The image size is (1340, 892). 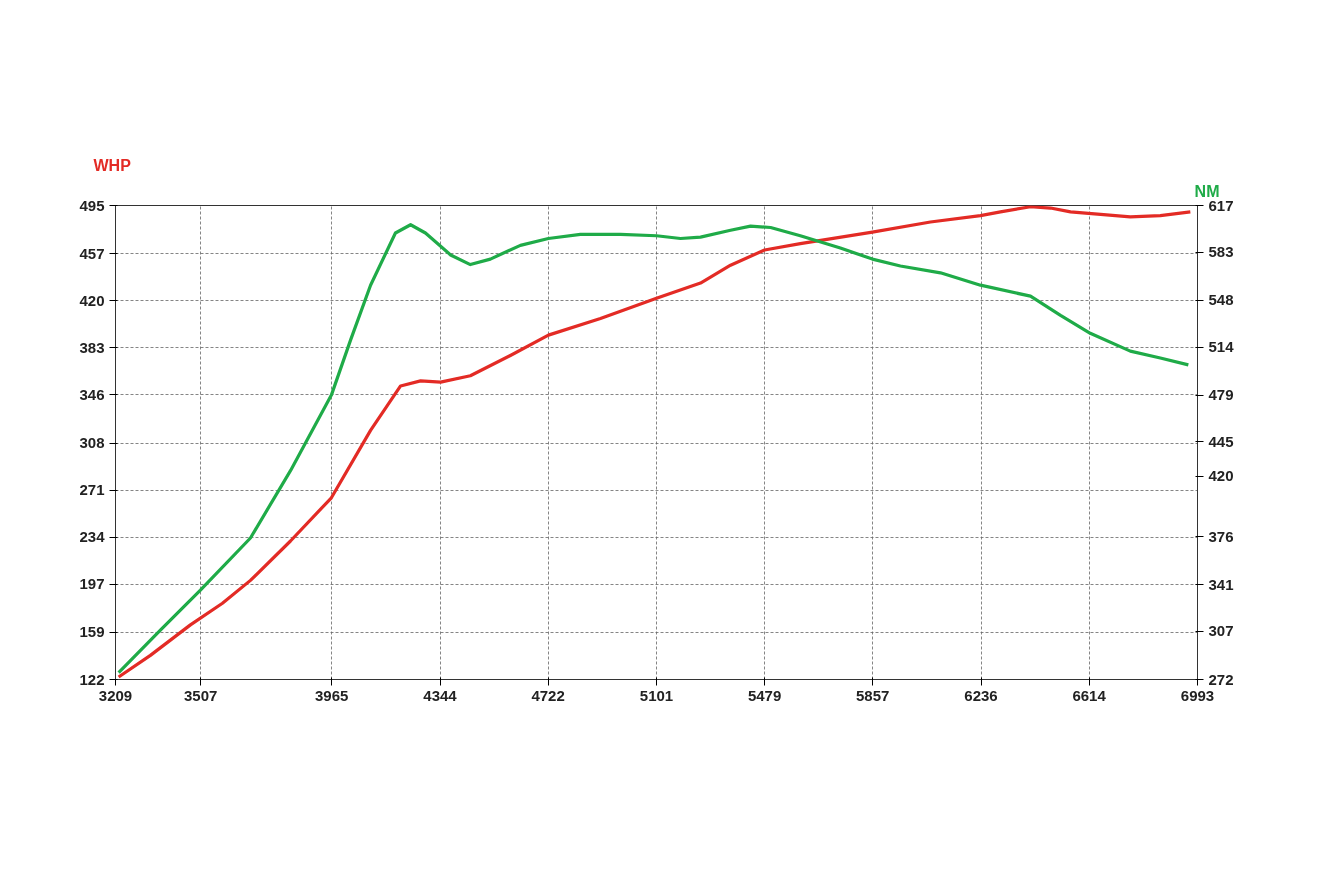 I want to click on x-tick-label: 6993, so click(x=1197, y=695).